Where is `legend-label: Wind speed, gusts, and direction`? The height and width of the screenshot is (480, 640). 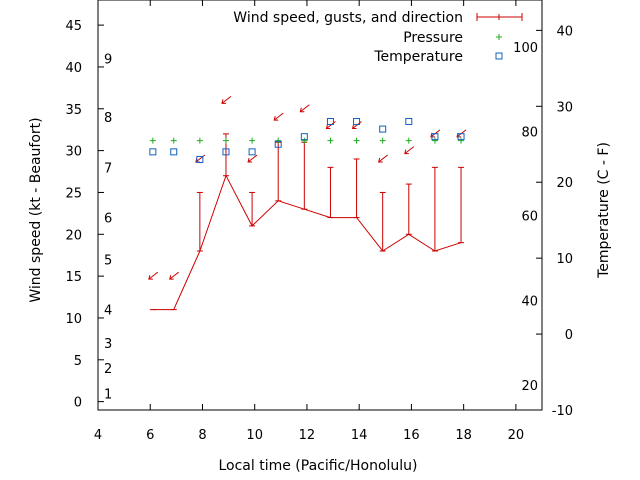 legend-label: Wind speed, gusts, and direction is located at coordinates (348, 18).